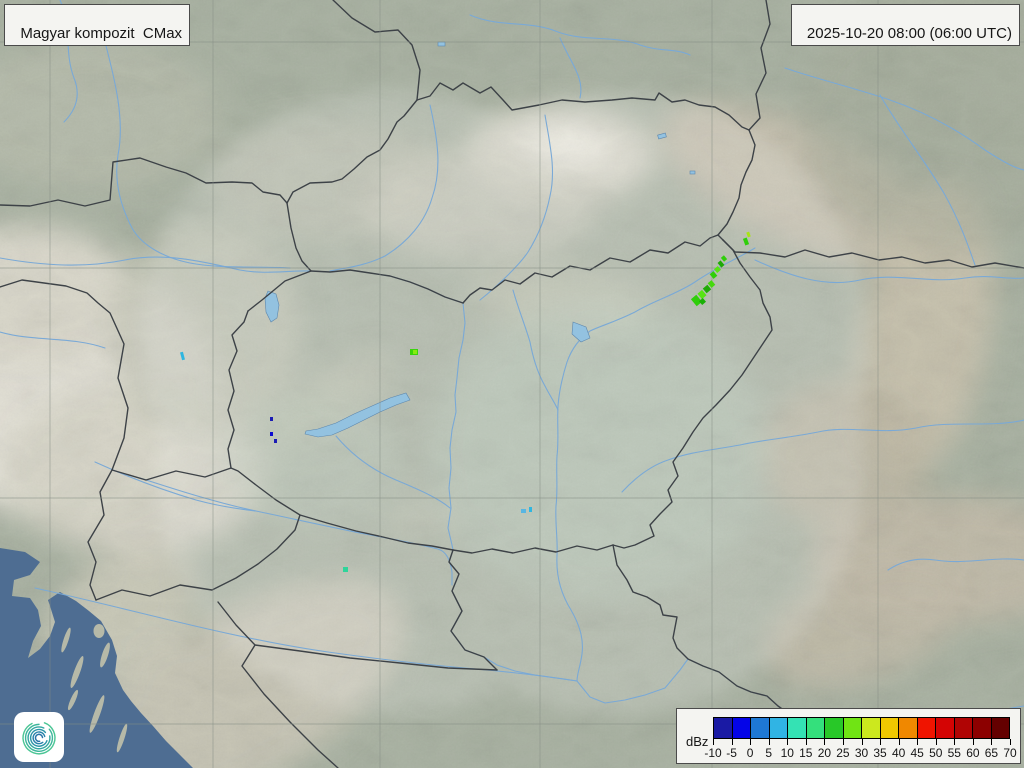 The image size is (1024, 768). Describe the element at coordinates (787, 753) in the screenshot. I see `legend-tick-label: 10` at that location.